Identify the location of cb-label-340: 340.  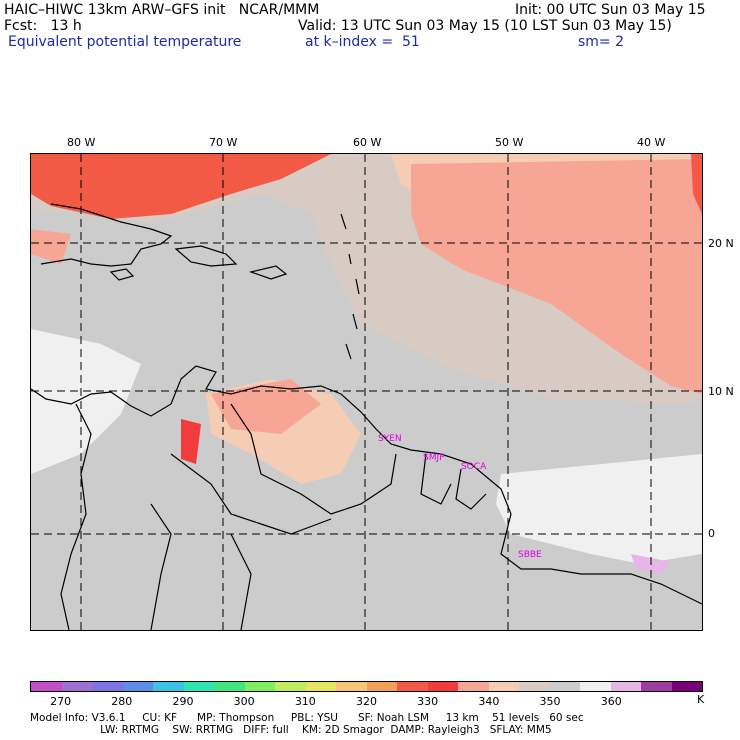
(489, 701).